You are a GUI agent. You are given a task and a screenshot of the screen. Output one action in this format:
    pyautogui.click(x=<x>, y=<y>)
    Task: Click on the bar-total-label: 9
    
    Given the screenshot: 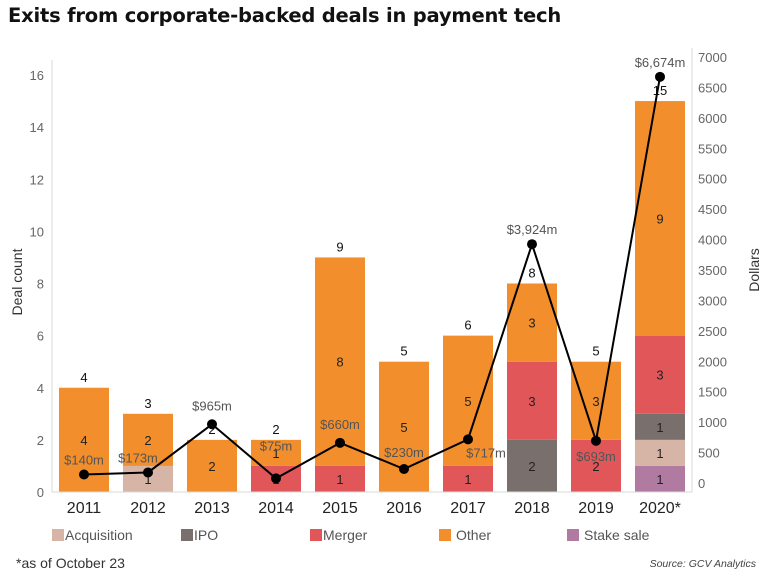 What is the action you would take?
    pyautogui.click(x=339, y=246)
    